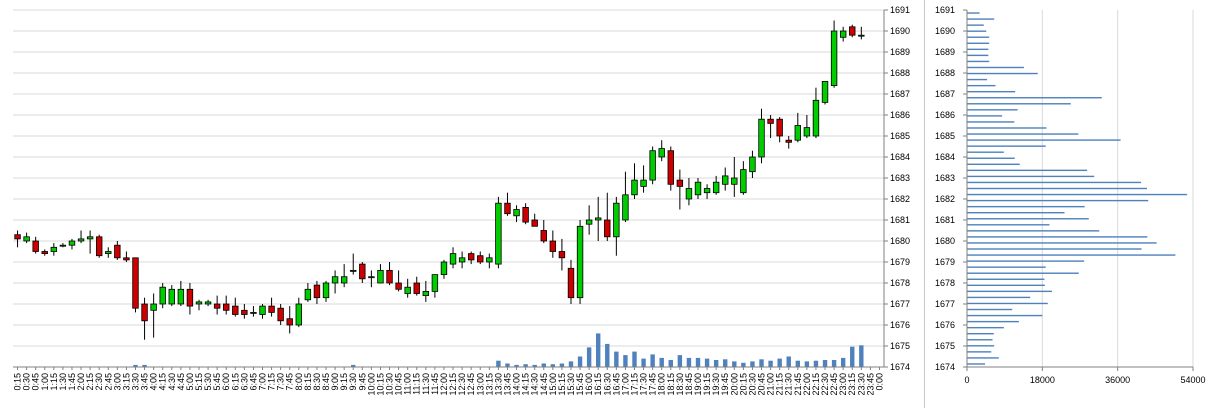 The width and height of the screenshot is (1211, 408). I want to click on x-tick-label: 9:30, so click(353, 382).